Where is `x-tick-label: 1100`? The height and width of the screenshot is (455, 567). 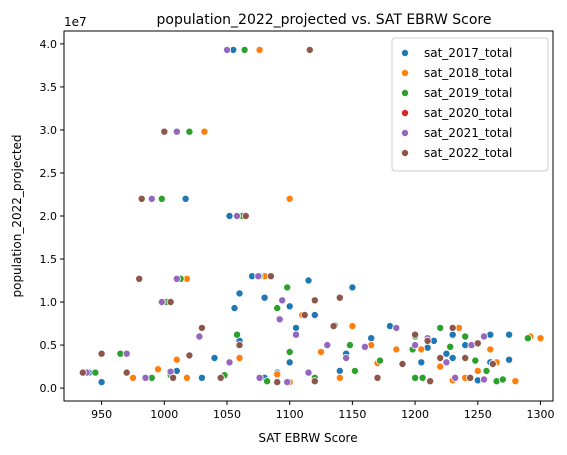 x-tick-label: 1100 is located at coordinates (290, 414).